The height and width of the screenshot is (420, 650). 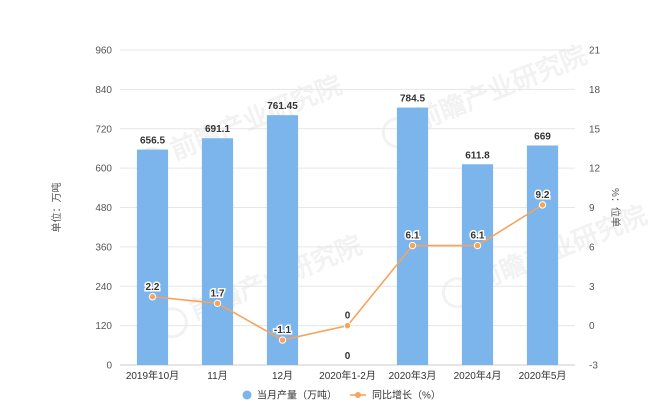 What do you see at coordinates (109, 366) in the screenshot?
I see `left-tick-label: 0` at bounding box center [109, 366].